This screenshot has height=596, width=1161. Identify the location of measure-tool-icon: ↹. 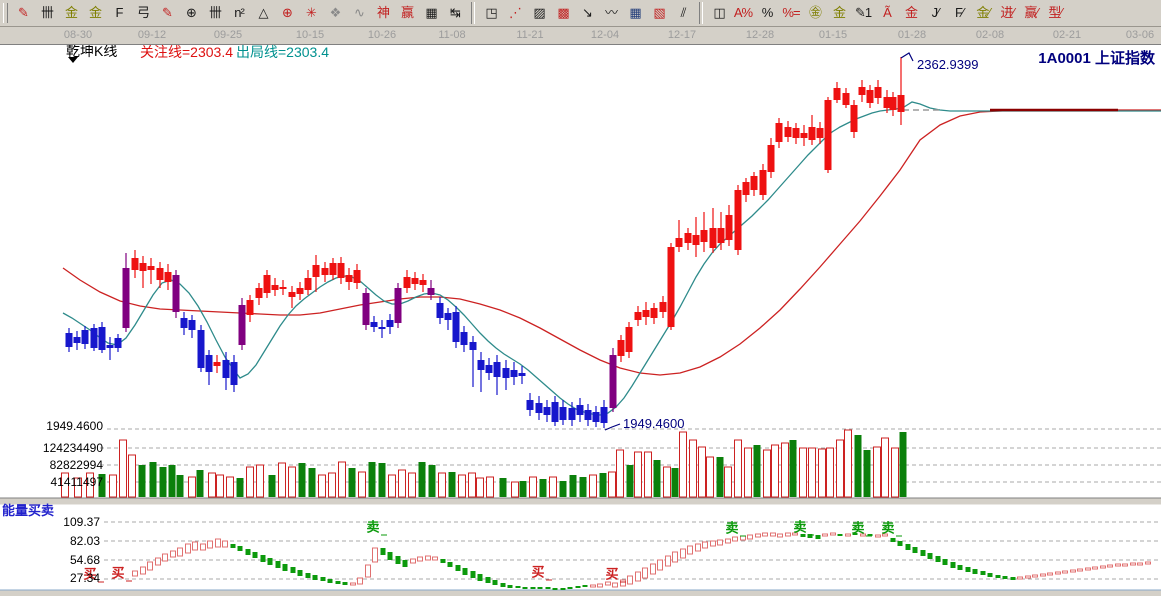
(455, 12).